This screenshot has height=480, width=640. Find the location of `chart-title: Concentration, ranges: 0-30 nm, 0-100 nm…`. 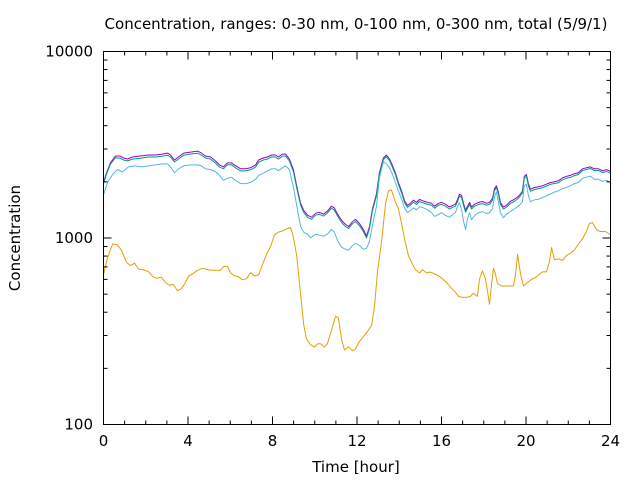

chart-title: Concentration, ranges: 0-30 nm, 0-100 nm… is located at coordinates (356, 24).